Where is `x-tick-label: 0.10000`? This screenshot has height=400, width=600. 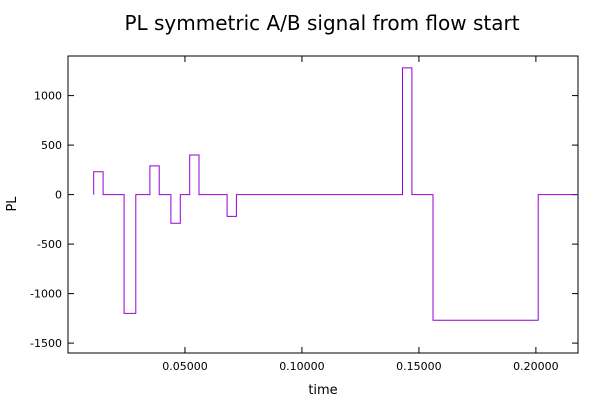
x-tick-label: 0.10000 is located at coordinates (302, 366).